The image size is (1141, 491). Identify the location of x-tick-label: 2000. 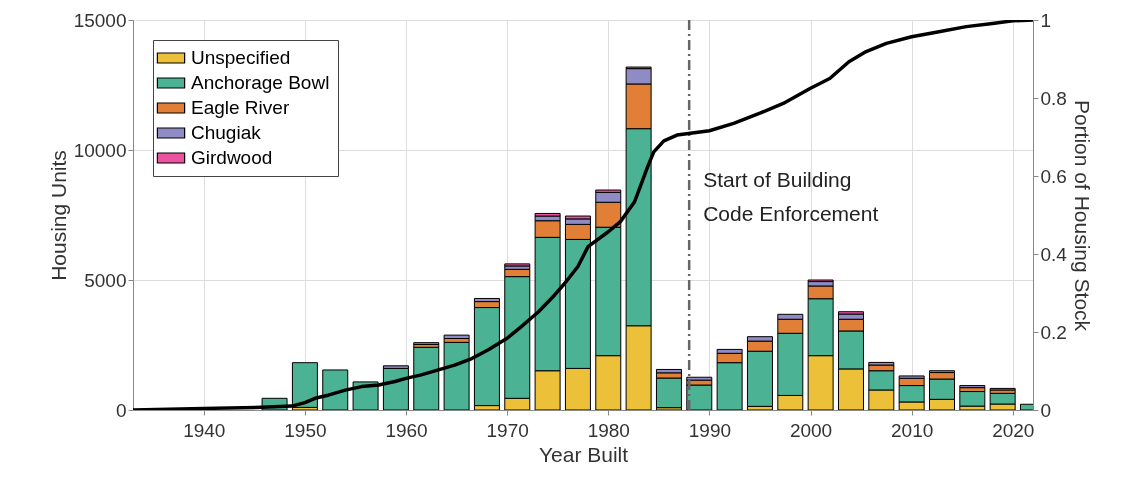
(811, 430).